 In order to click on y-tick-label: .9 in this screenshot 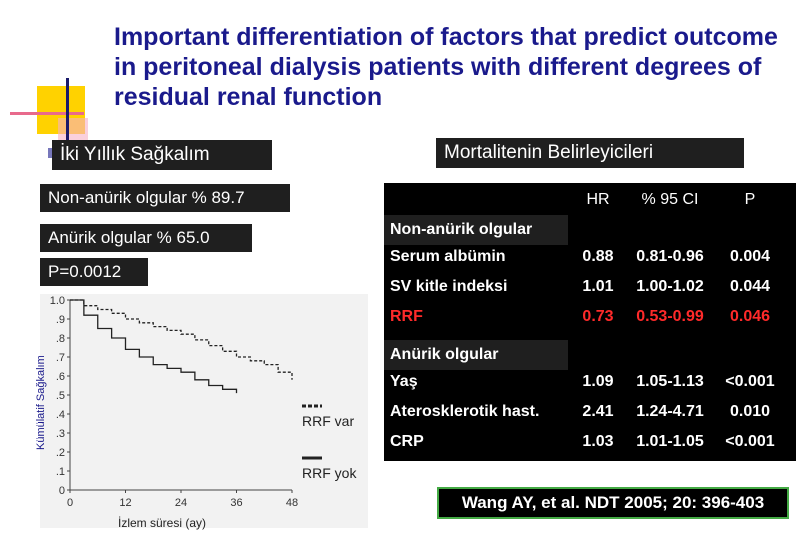, I will do `click(60, 320)`.